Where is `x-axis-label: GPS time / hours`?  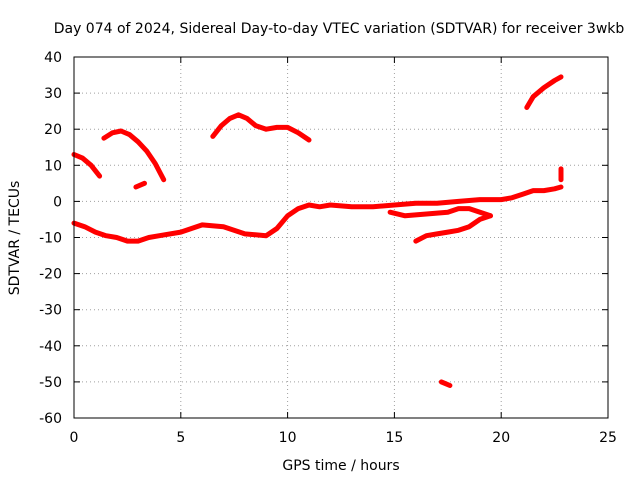 x-axis-label: GPS time / hours is located at coordinates (340, 466).